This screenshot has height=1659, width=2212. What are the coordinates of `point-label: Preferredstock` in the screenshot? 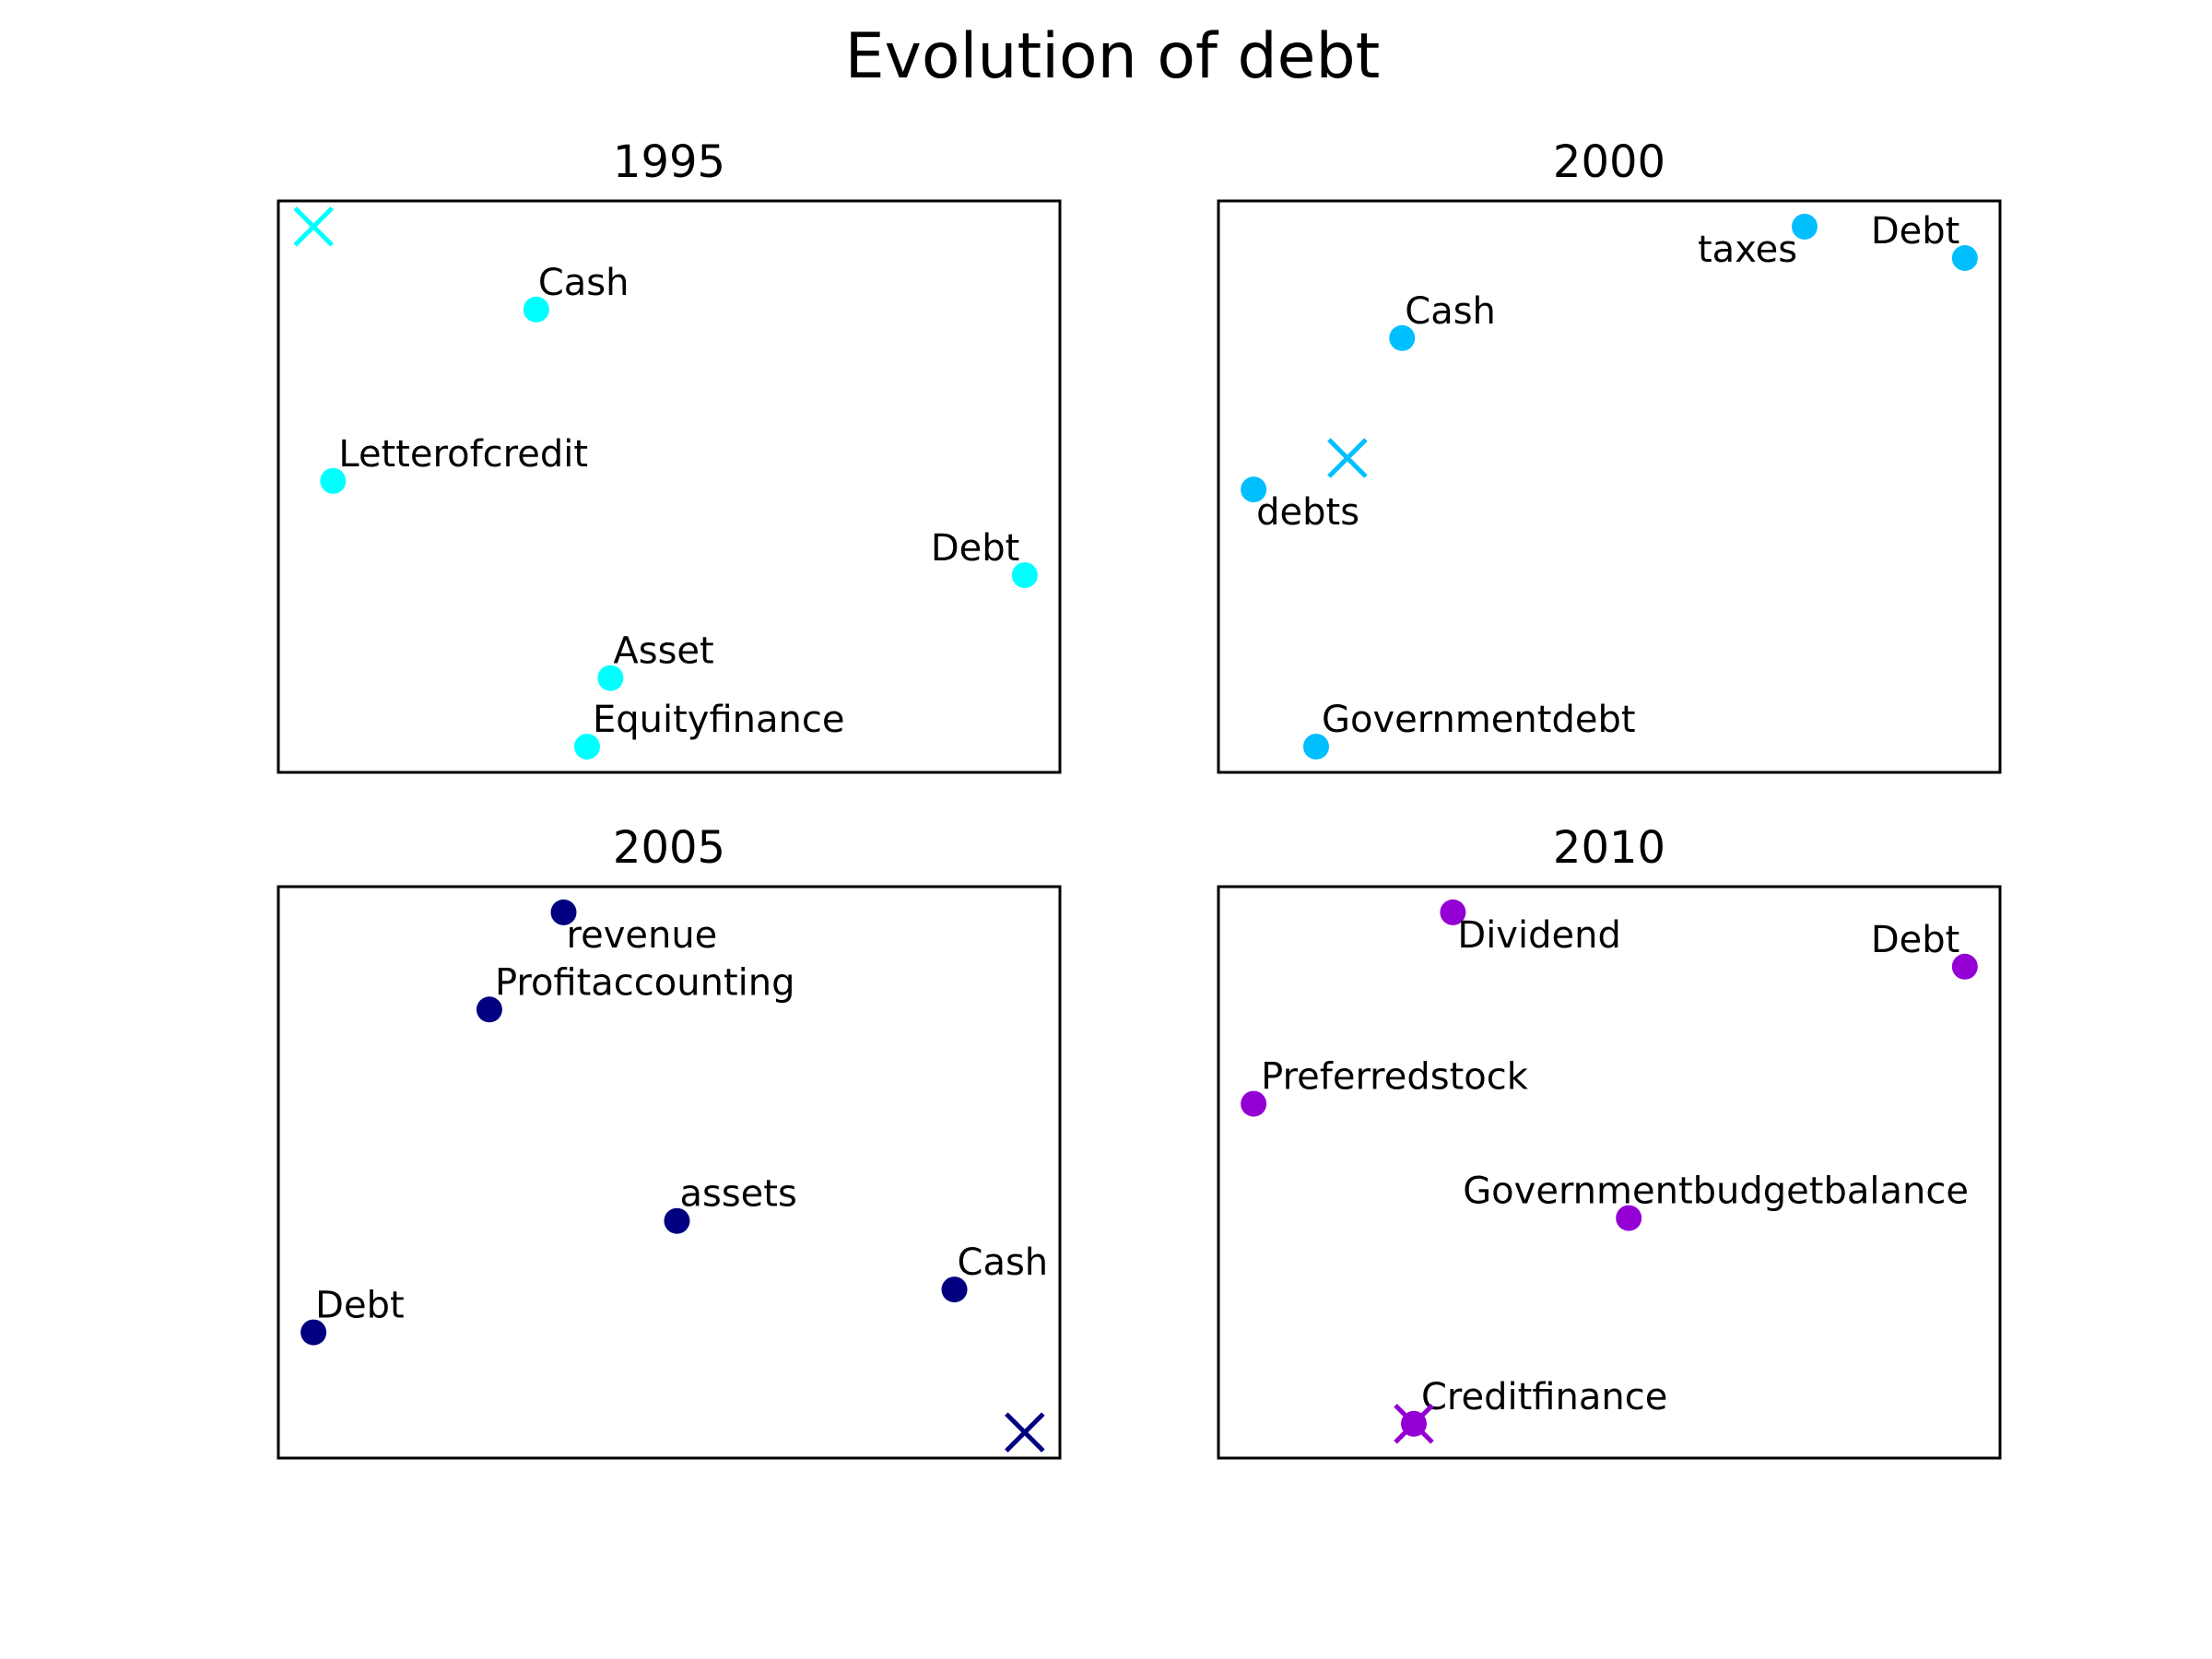 It's located at (1395, 1077).